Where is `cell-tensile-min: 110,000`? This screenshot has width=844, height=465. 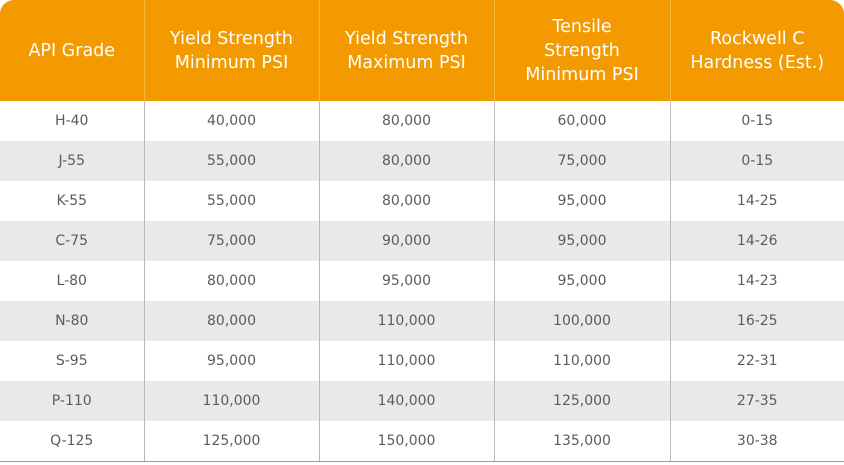 cell-tensile-min: 110,000 is located at coordinates (582, 361).